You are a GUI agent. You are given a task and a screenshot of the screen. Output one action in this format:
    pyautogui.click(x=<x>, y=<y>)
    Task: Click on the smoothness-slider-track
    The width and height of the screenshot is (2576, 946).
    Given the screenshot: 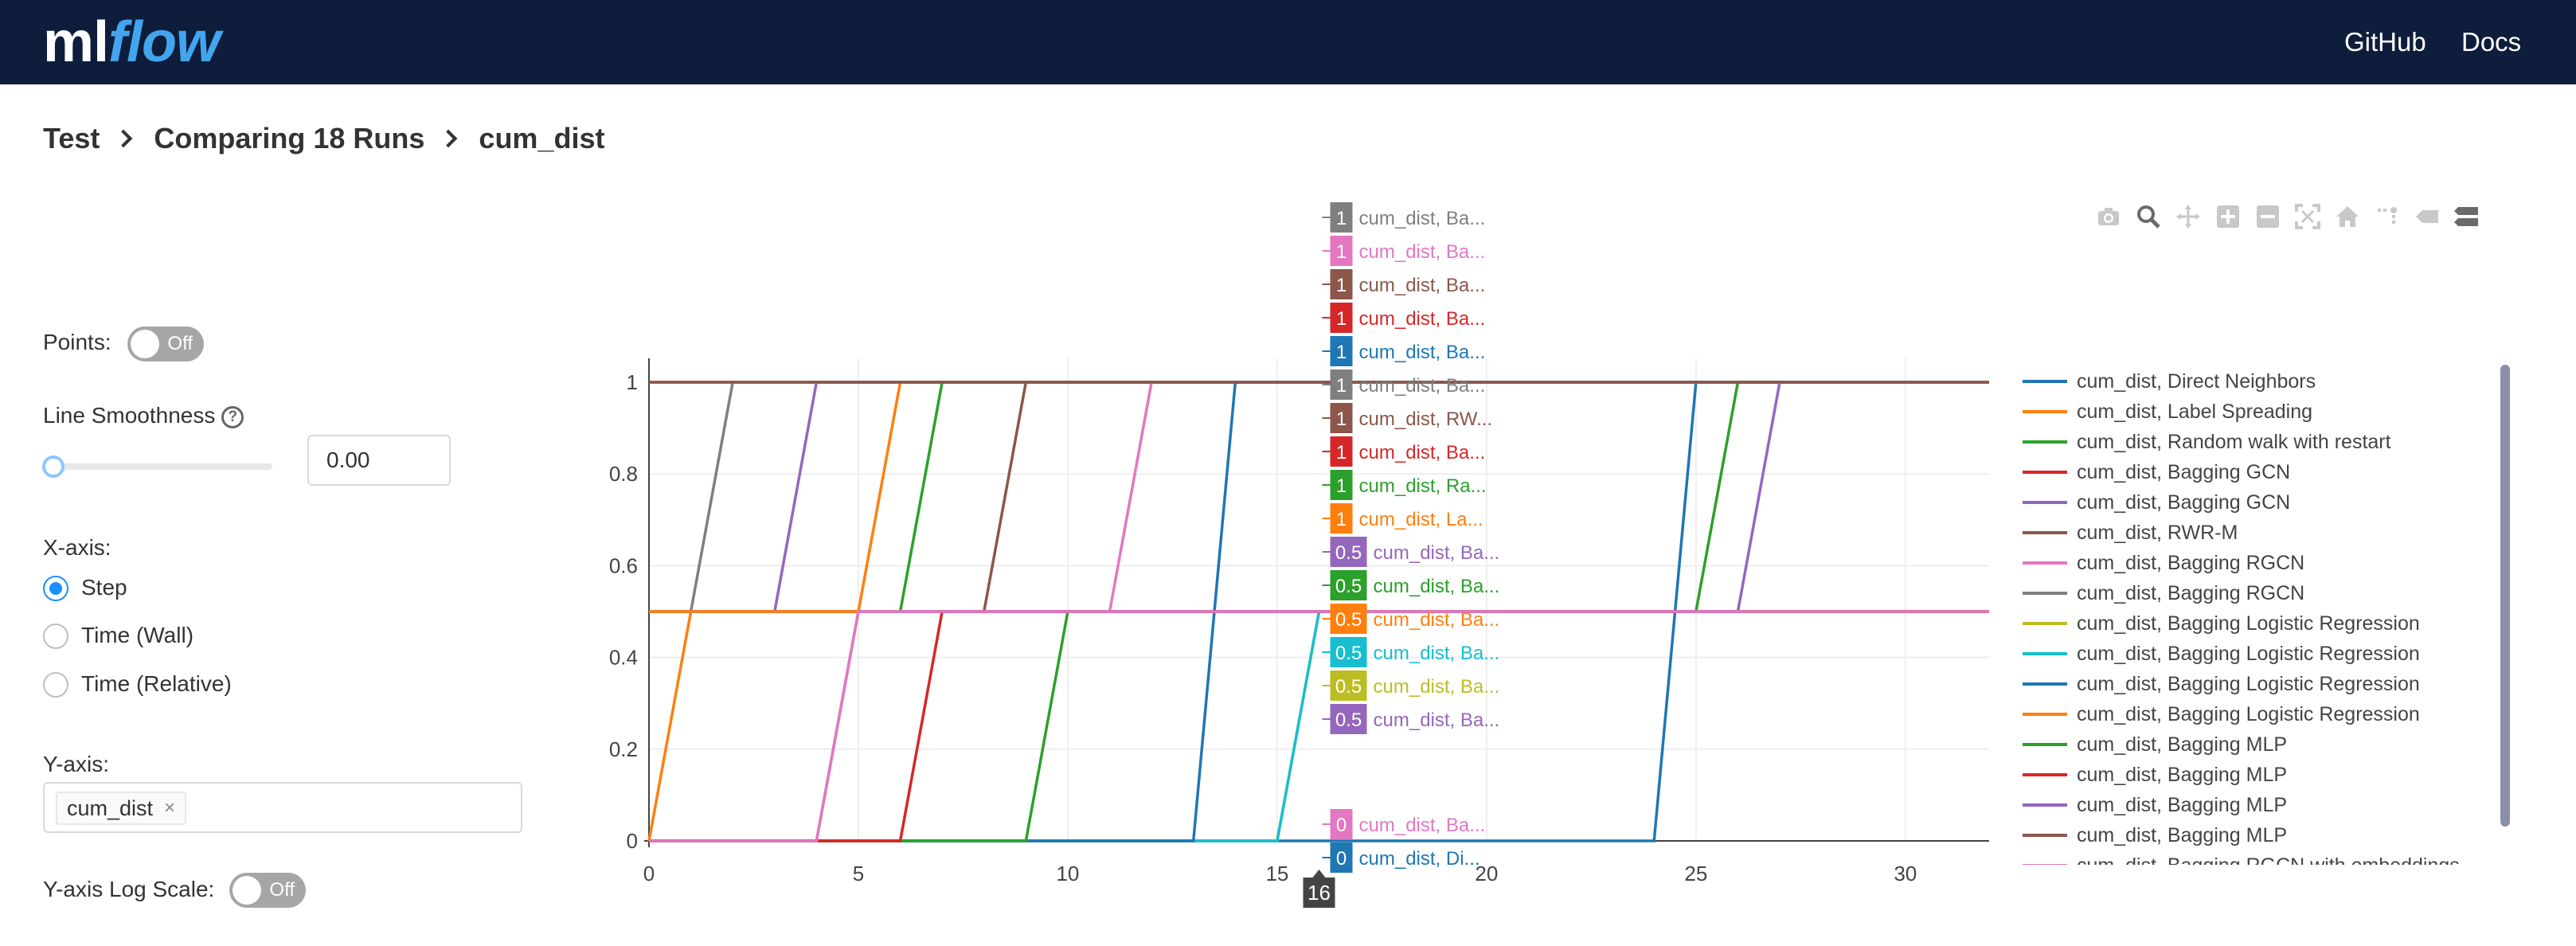 What is the action you would take?
    pyautogui.click(x=162, y=466)
    